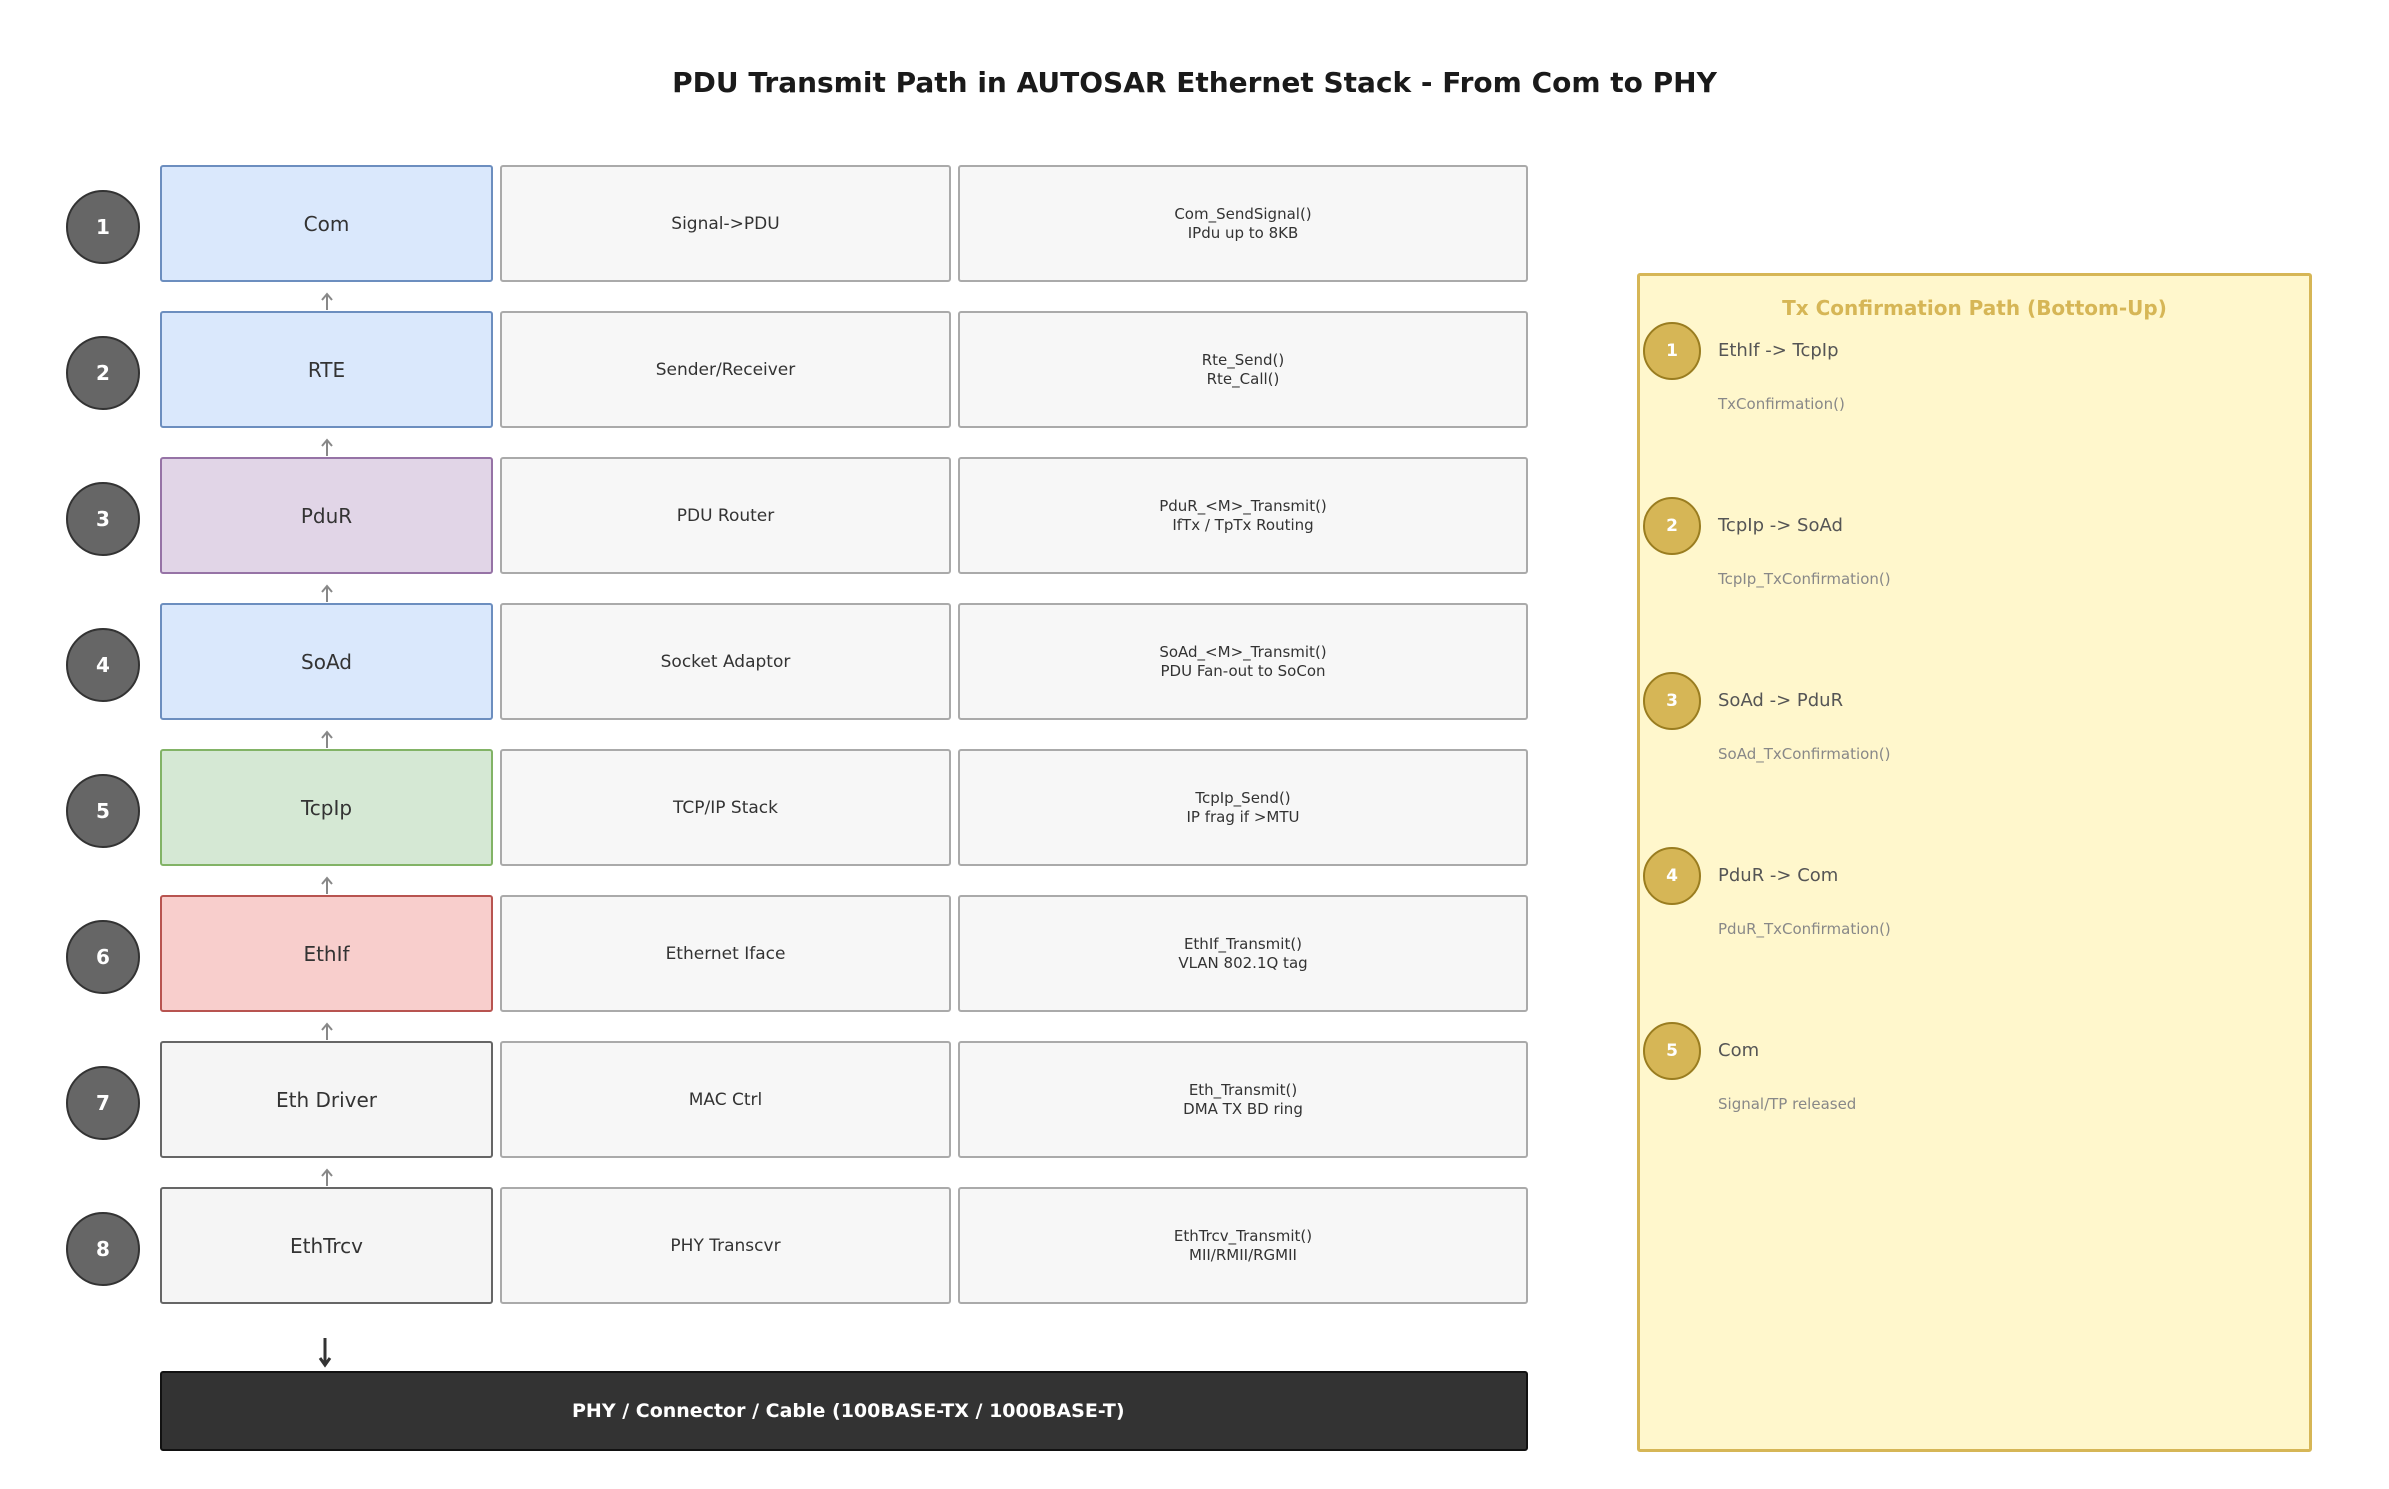 Image resolution: width=2389 pixels, height=1489 pixels. Describe the element at coordinates (1243, 670) in the screenshot. I see `api-line-2: PDU Fan-out to SoCon` at that location.